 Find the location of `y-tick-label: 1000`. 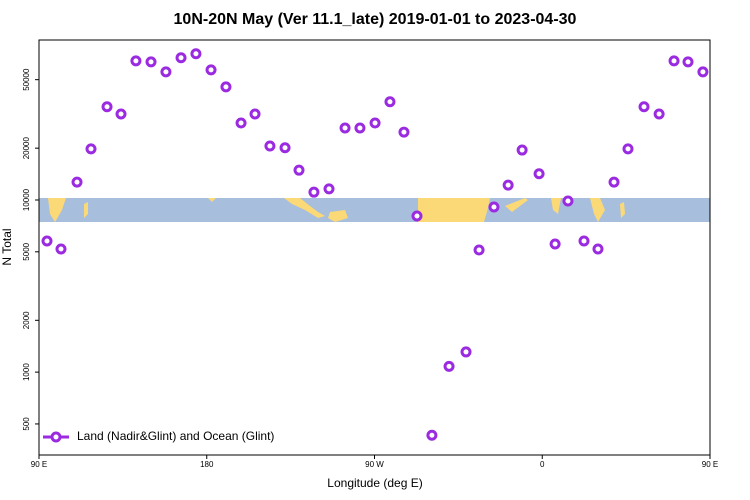

y-tick-label: 1000 is located at coordinates (26, 372).